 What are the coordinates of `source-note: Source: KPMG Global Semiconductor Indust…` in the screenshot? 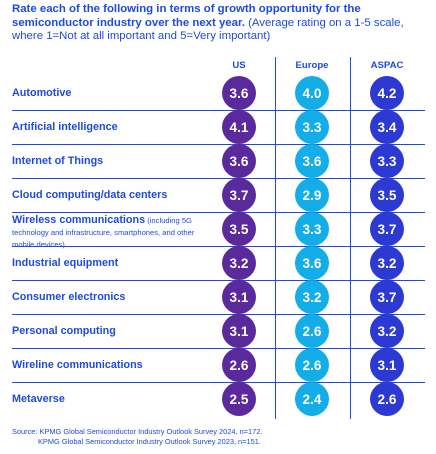 It's located at (137, 437).